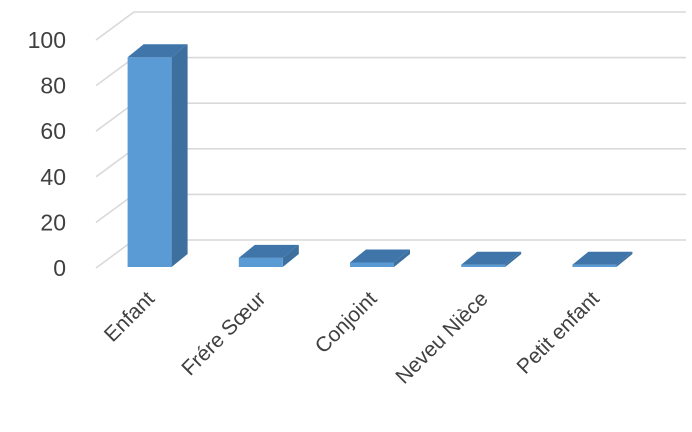 The image size is (692, 432). What do you see at coordinates (559, 333) in the screenshot?
I see `x-tick-label: Petit enfant` at bounding box center [559, 333].